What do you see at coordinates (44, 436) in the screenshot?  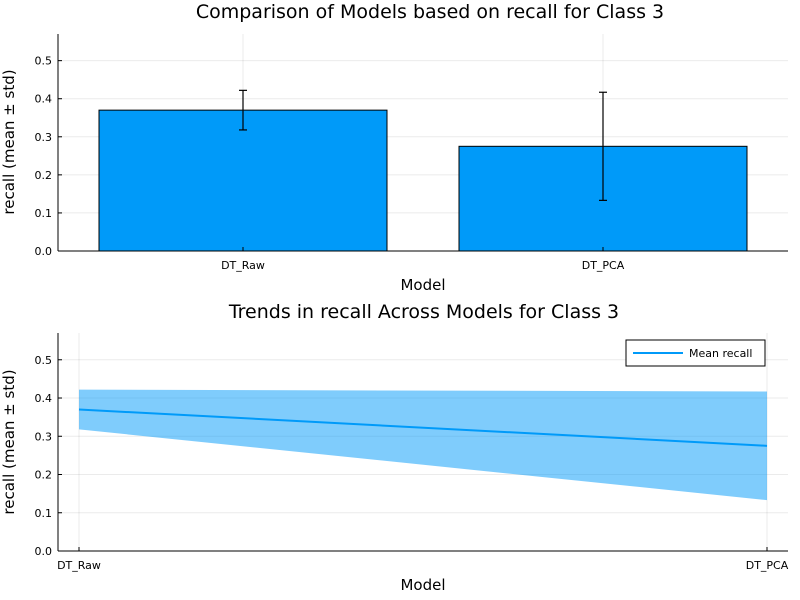 I see `line-chart-ytick-label: 0.3` at bounding box center [44, 436].